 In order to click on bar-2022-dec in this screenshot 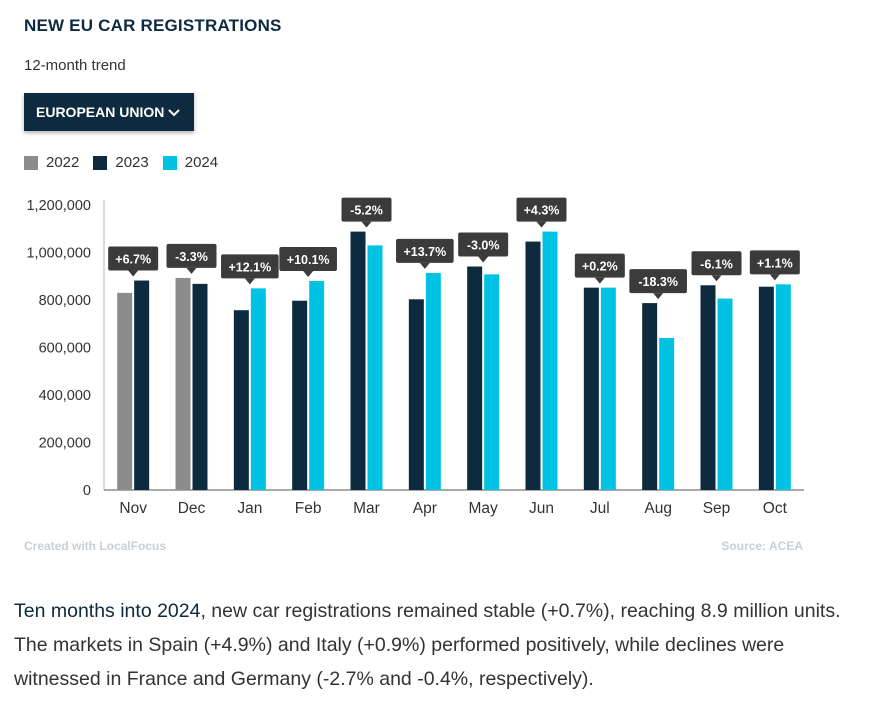, I will do `click(183, 383)`.